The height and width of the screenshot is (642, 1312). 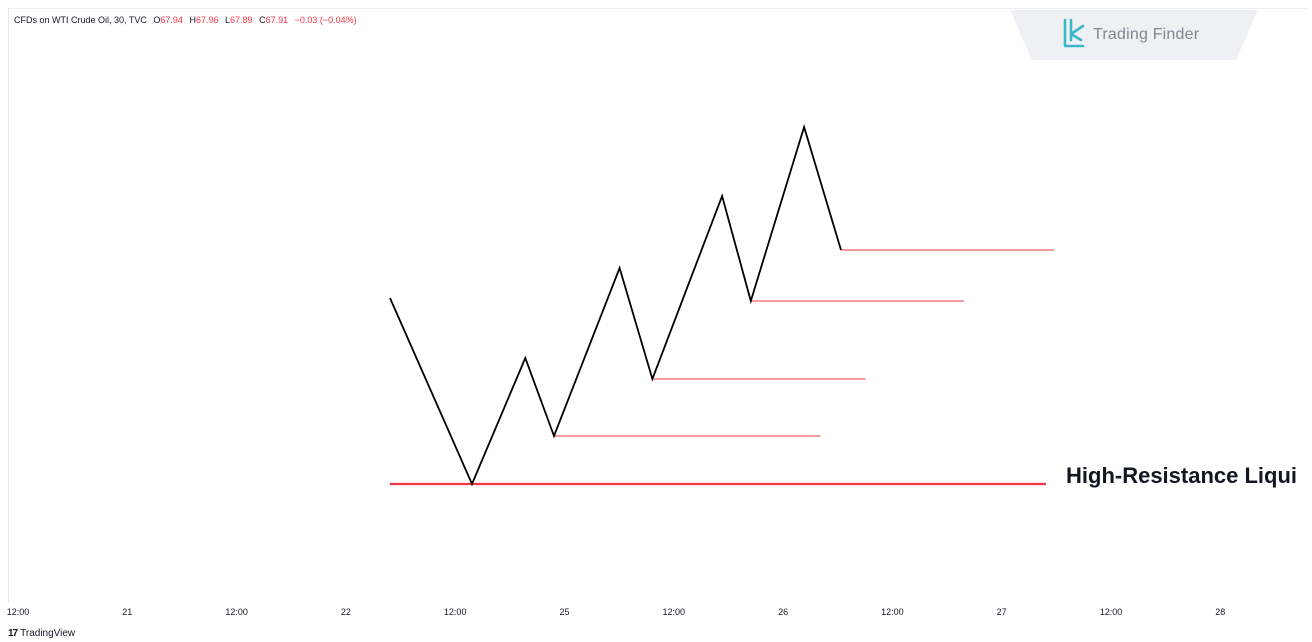 I want to click on trading-finder-logo-icon, so click(x=1074, y=33).